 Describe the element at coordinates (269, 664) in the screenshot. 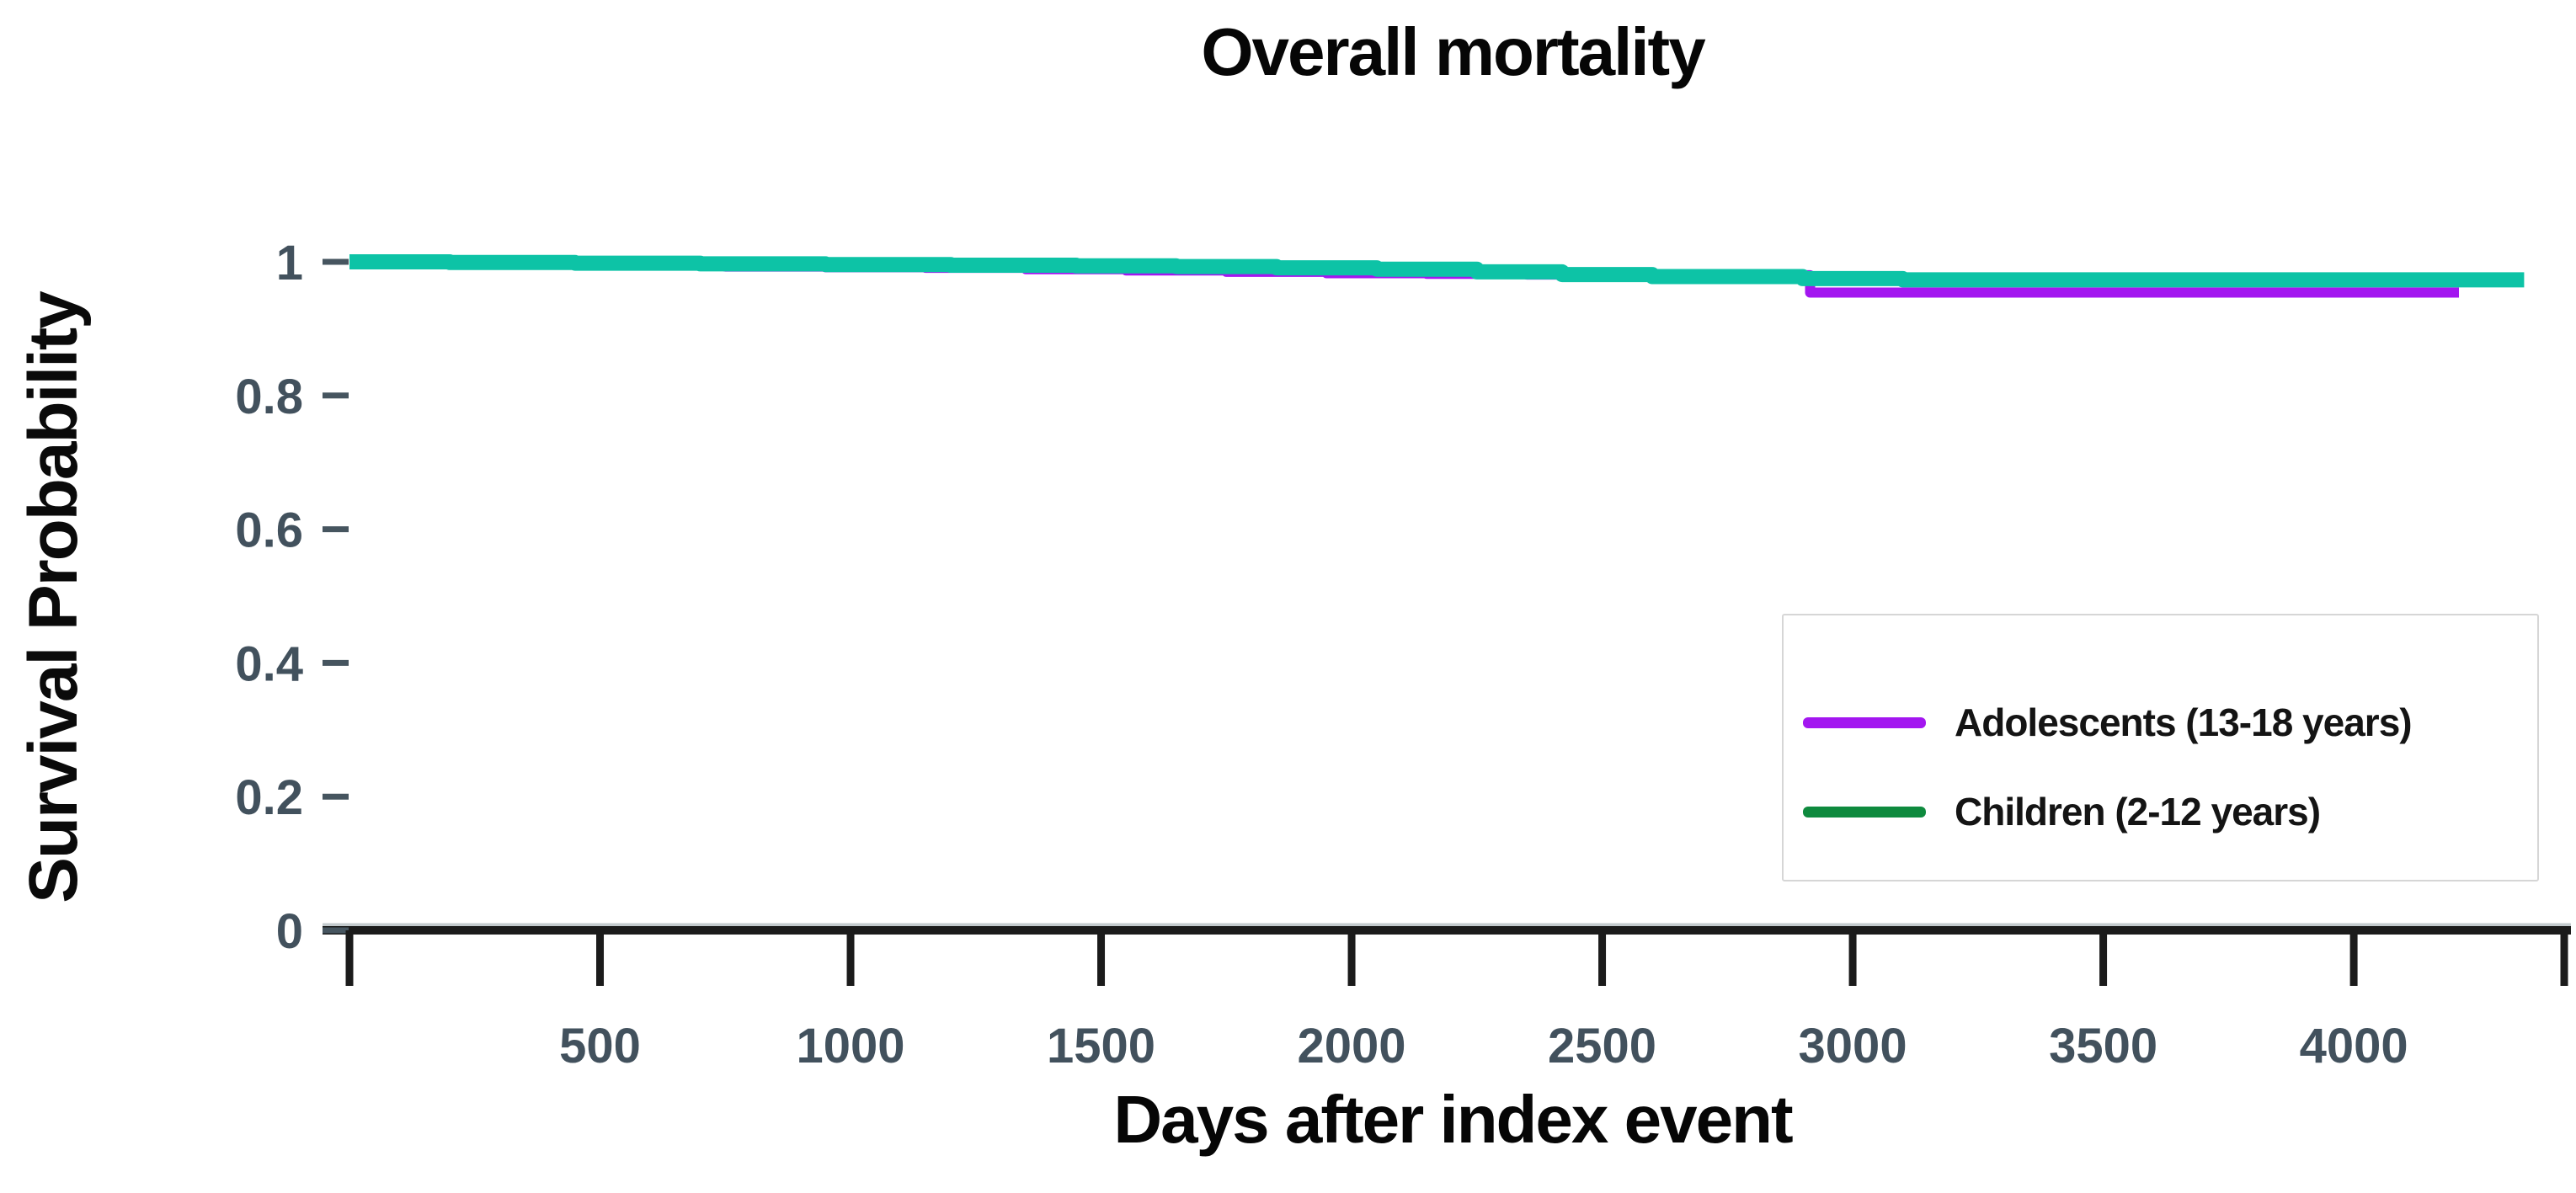

I see `y-tick-label-0.4: 0.4` at that location.